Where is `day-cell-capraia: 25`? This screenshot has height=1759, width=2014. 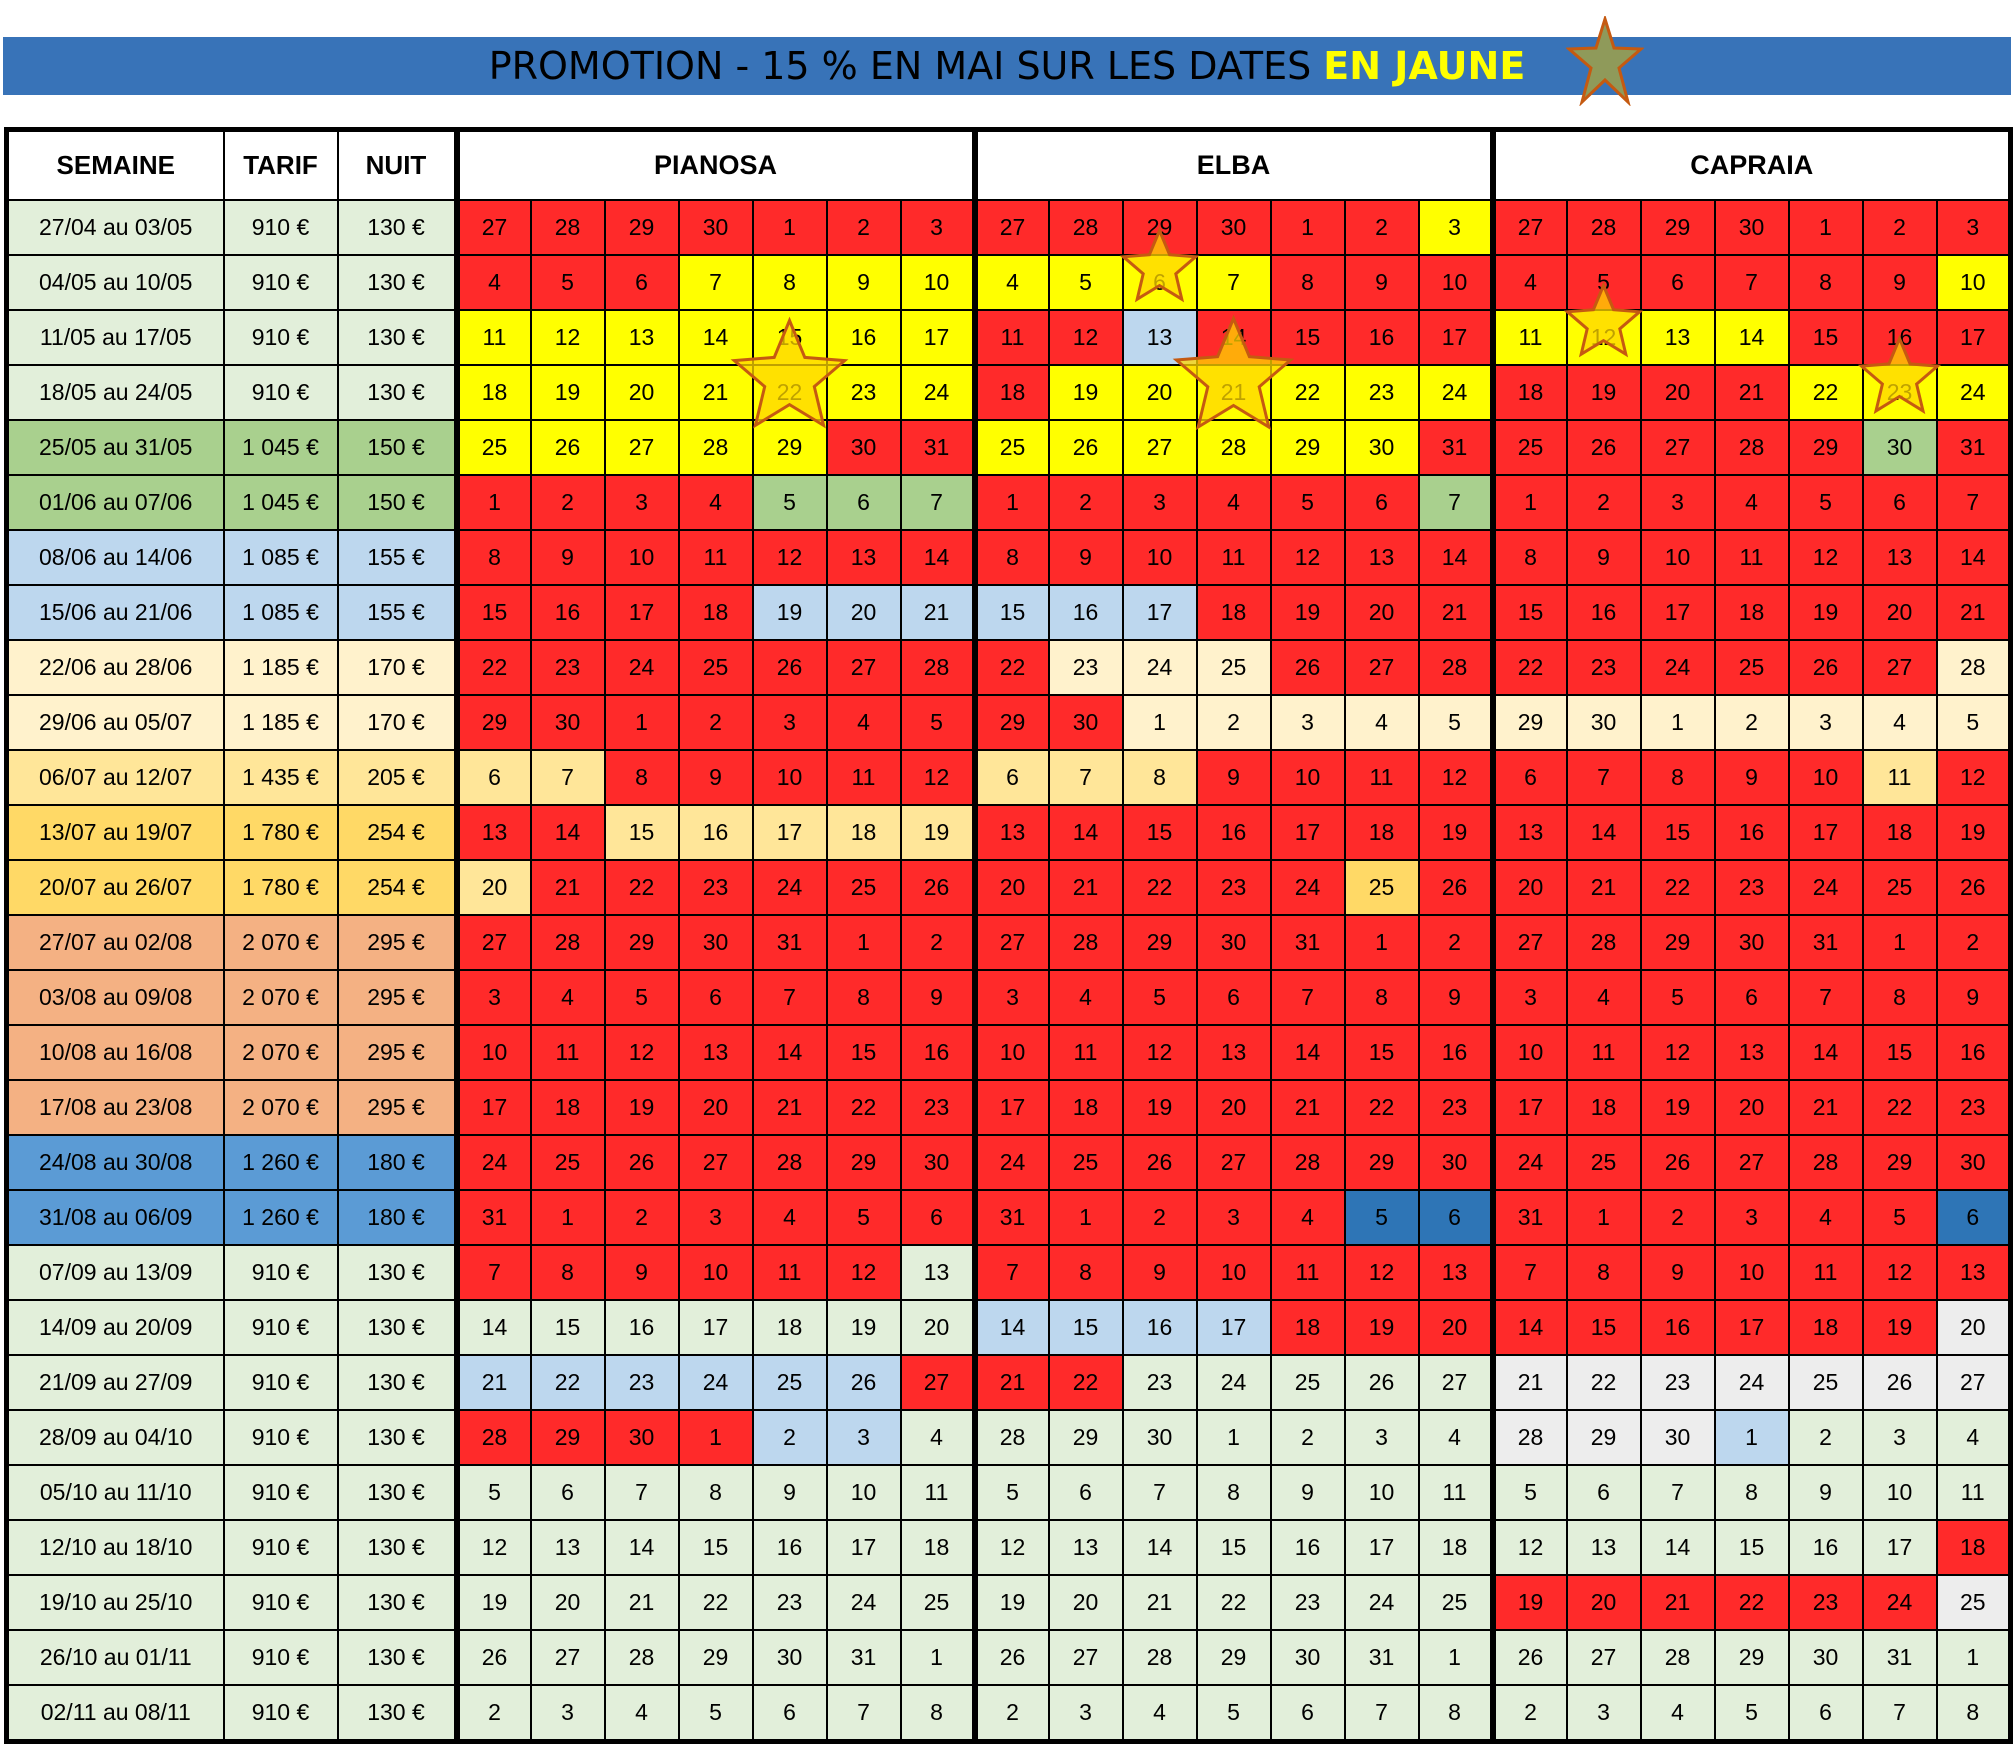 day-cell-capraia: 25 is located at coordinates (1825, 1382).